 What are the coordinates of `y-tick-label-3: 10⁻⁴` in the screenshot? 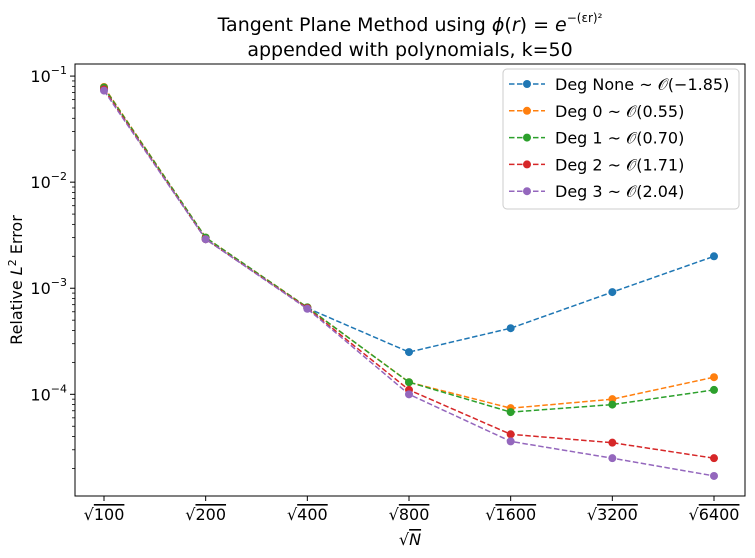 It's located at (48, 393).